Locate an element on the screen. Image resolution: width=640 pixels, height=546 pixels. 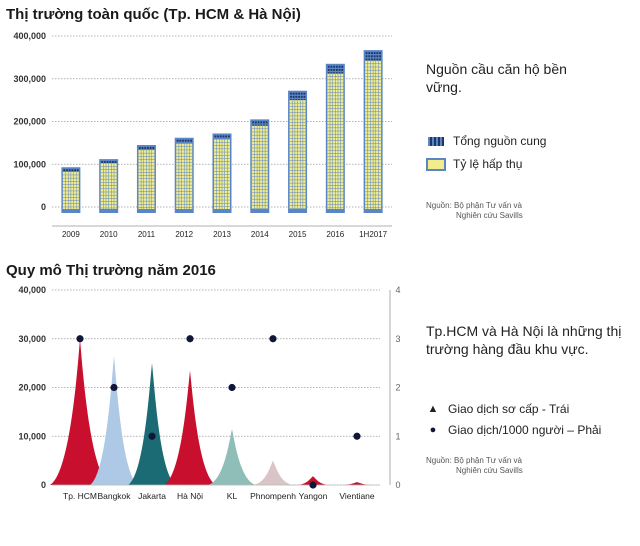
x-tick-label: Phnompenh is located at coordinates (273, 496).